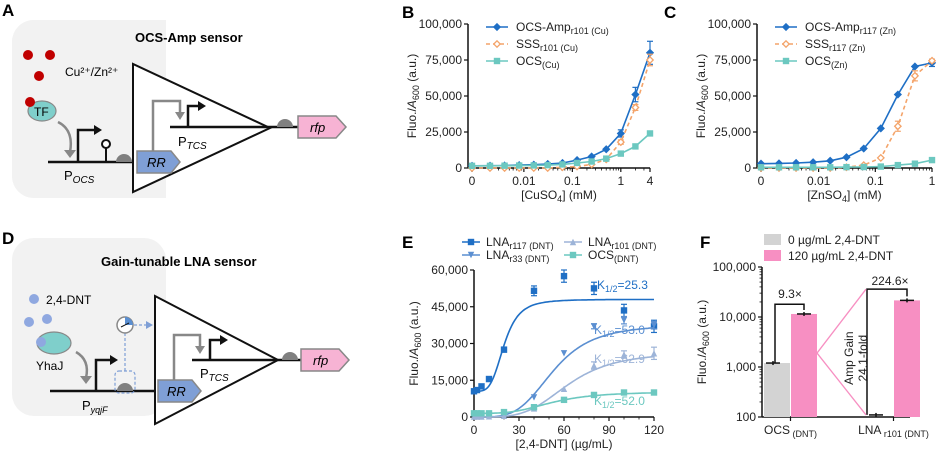 This screenshot has height=456, width=938. I want to click on legend-label: LNAr101 (DNT), so click(622, 243).